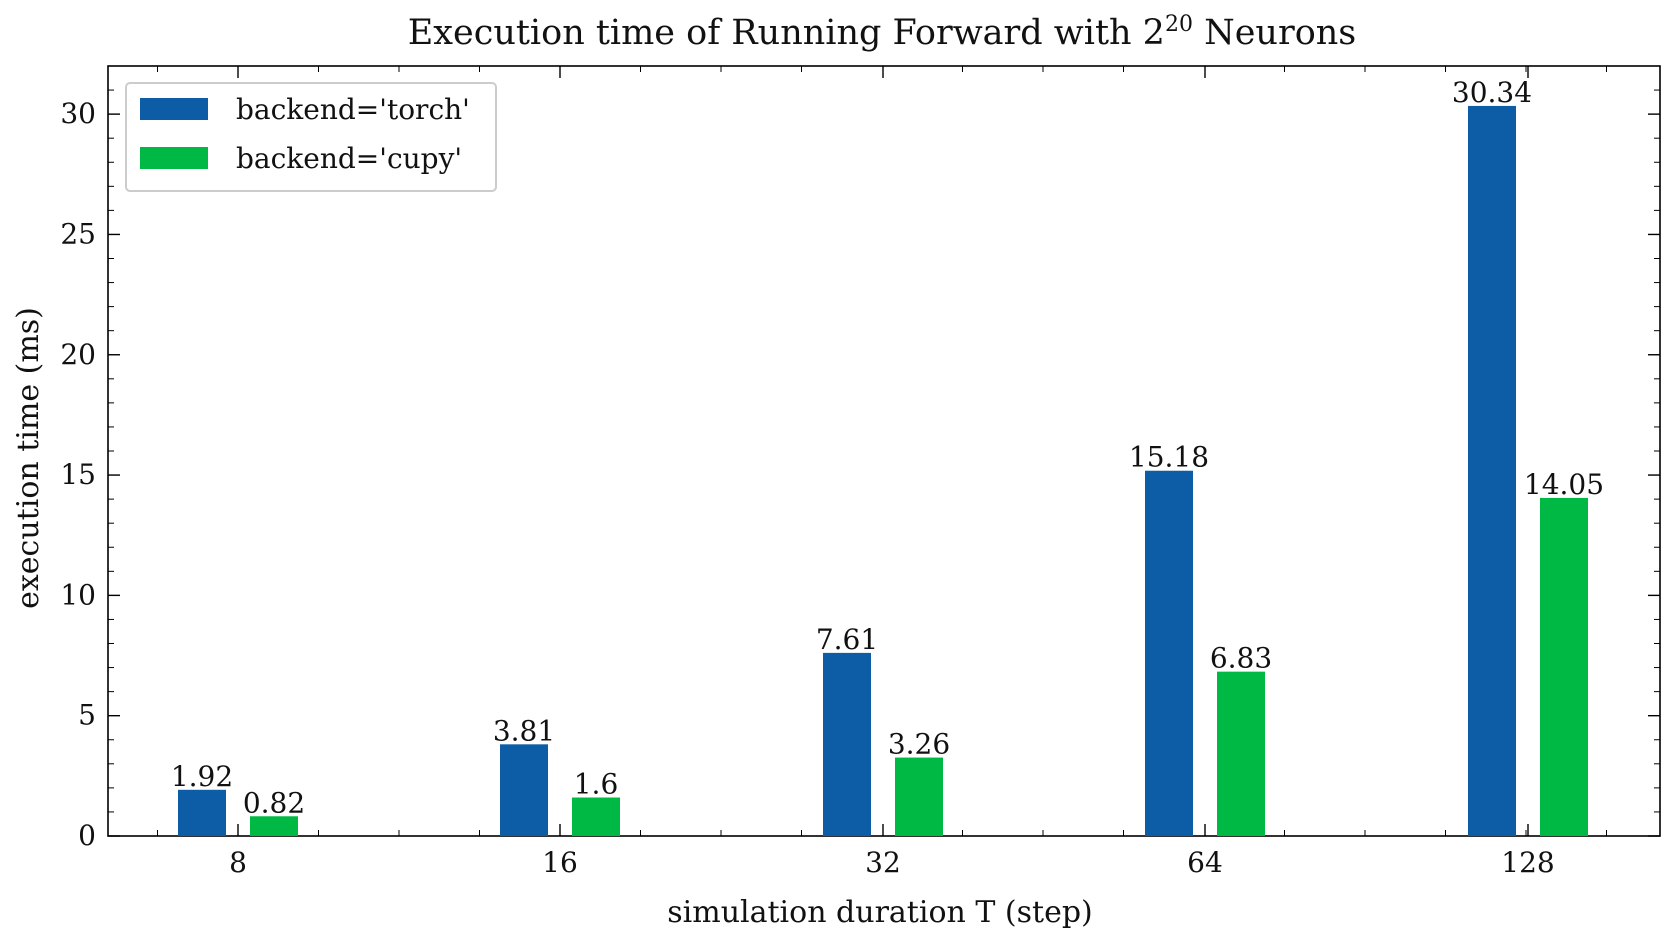  Describe the element at coordinates (78, 233) in the screenshot. I see `y-tick-label: 25` at that location.